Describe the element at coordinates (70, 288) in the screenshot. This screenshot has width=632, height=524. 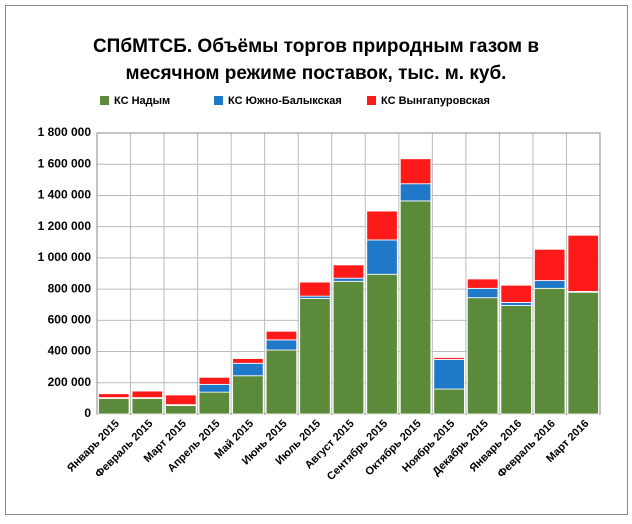
I see `y-tick-label: 800 000` at that location.